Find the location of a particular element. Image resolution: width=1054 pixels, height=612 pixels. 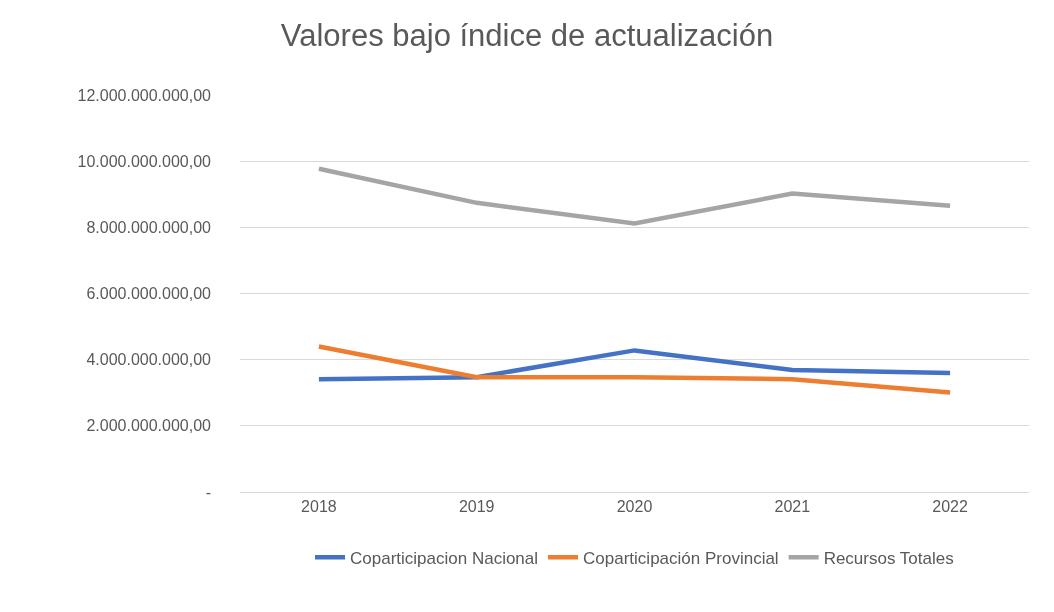

legend-label: Coparticipacion Nacional is located at coordinates (444, 558).